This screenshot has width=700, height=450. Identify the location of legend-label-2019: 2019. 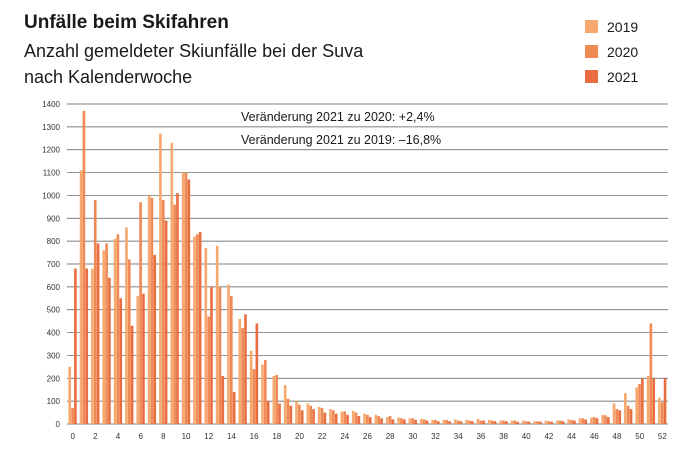
(623, 26).